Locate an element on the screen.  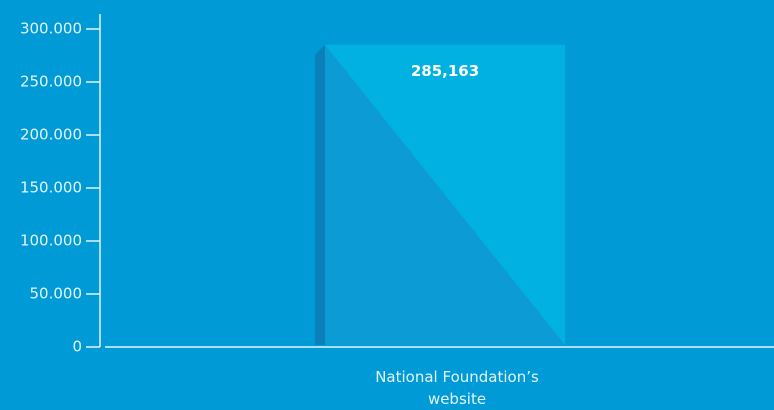
y-tick-label: 150.000 is located at coordinates (51, 188).